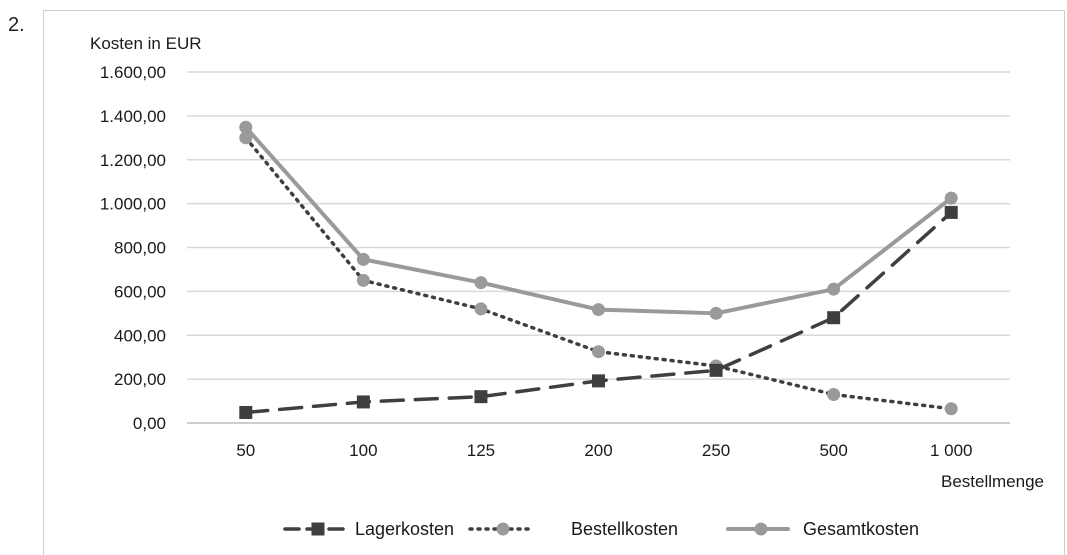 This screenshot has width=1067, height=555. What do you see at coordinates (140, 248) in the screenshot?
I see `y-tick-label: 800,00` at bounding box center [140, 248].